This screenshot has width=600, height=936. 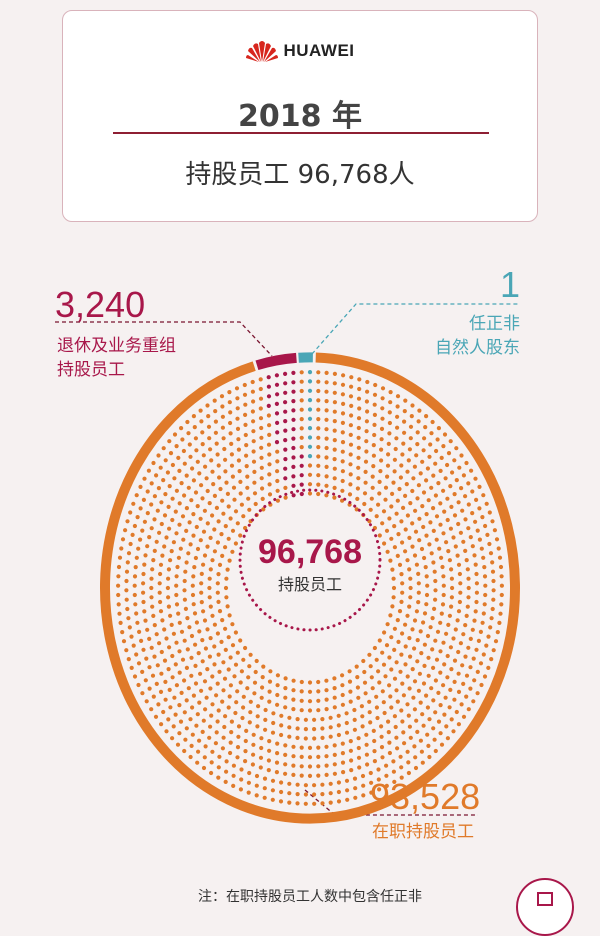 I want to click on grid-button, so click(x=545, y=907).